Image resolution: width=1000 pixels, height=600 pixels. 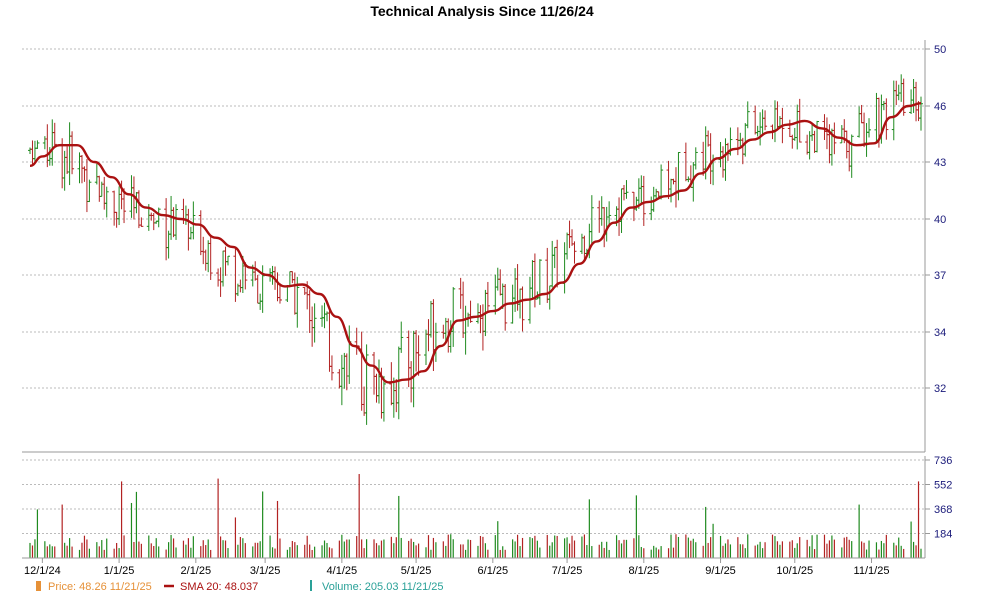 What do you see at coordinates (475, 516) in the screenshot?
I see `volume-bars` at bounding box center [475, 516].